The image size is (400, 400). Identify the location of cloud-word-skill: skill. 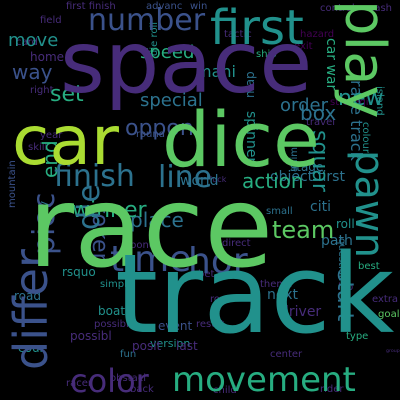
(38, 147).